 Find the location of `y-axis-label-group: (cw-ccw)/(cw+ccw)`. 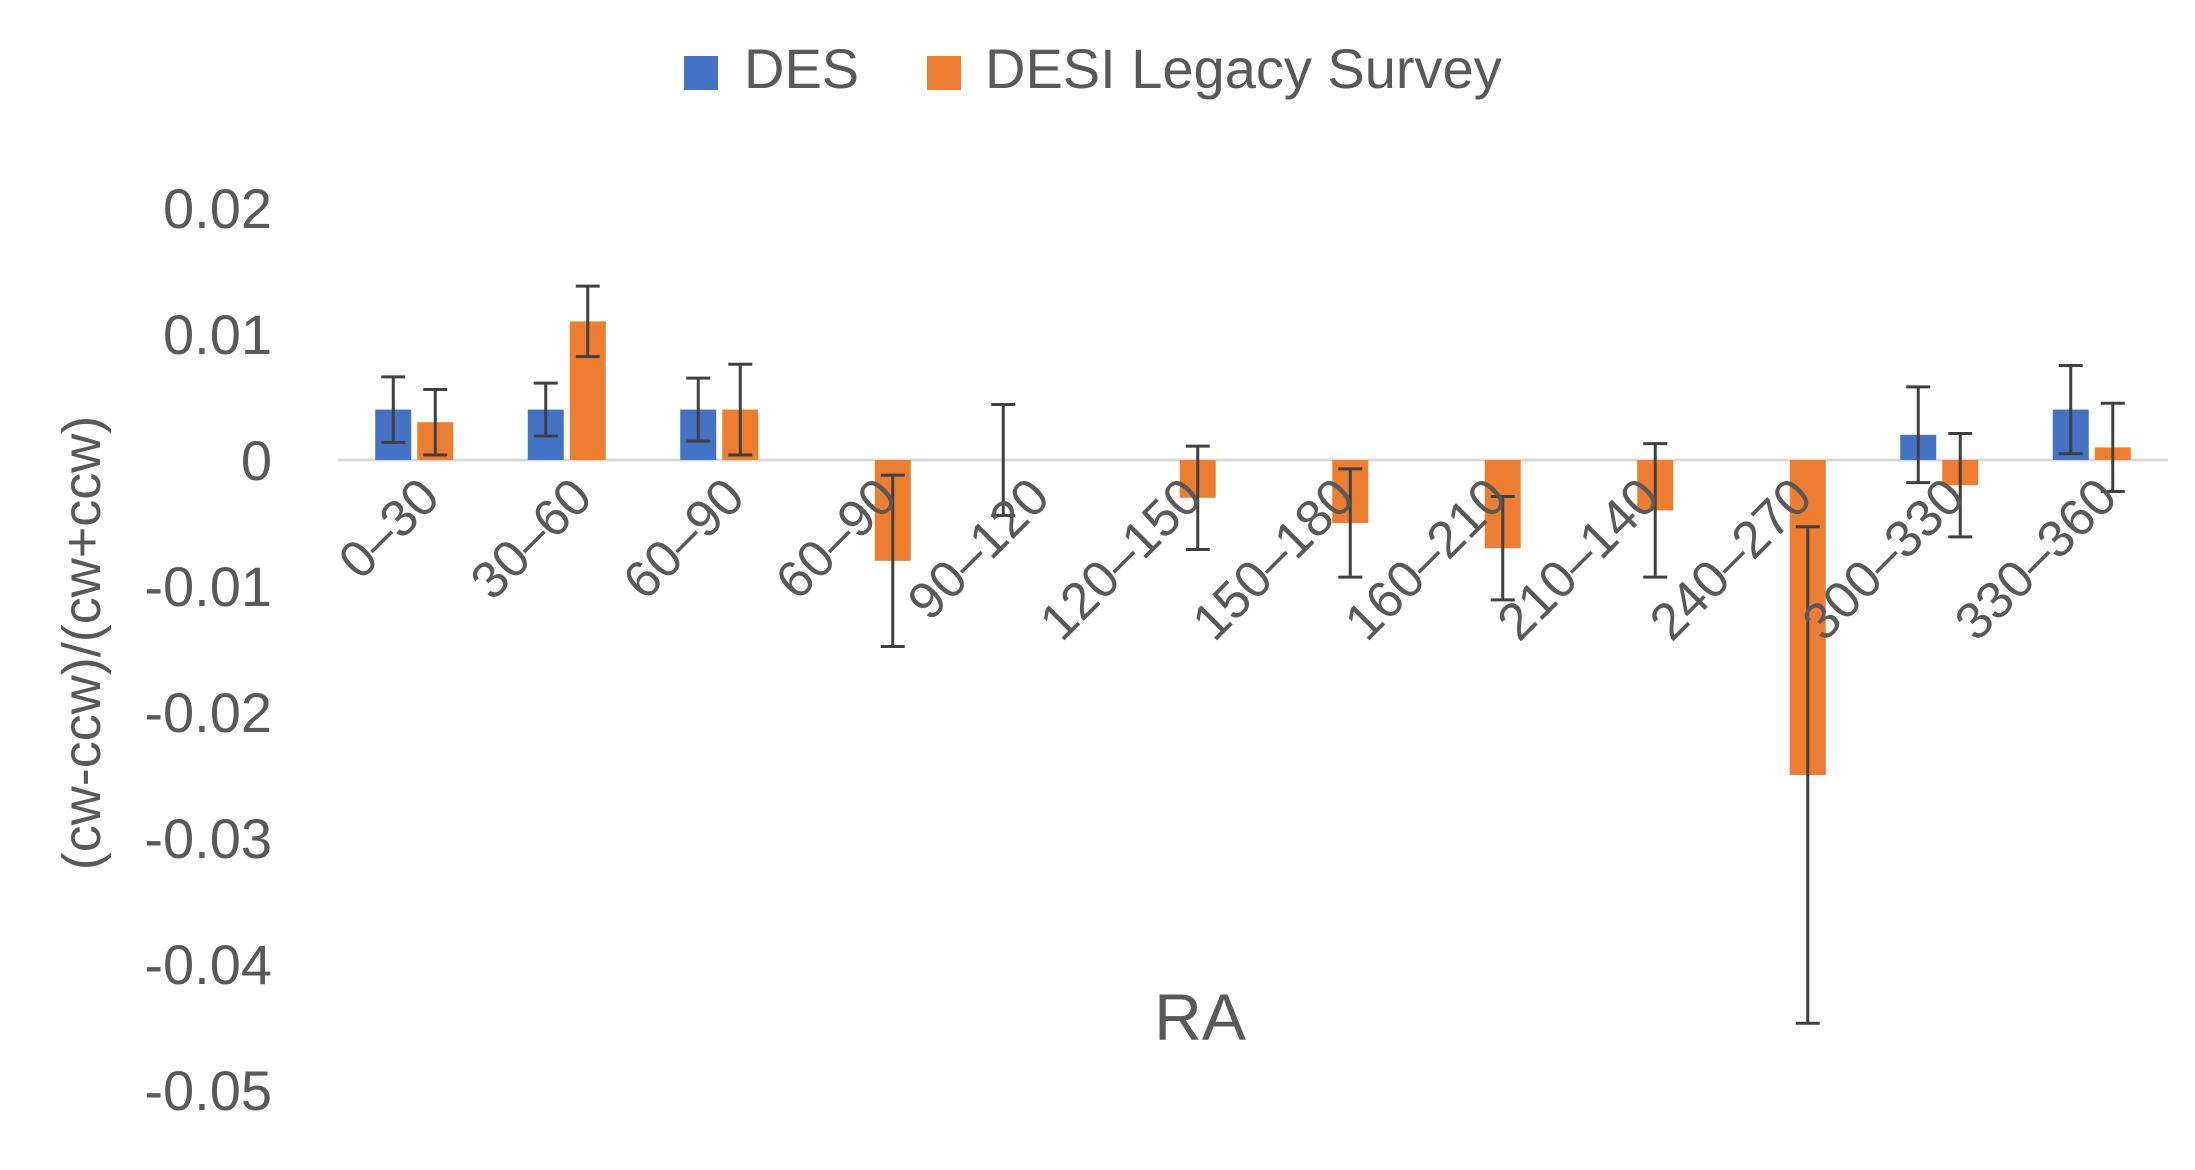

y-axis-label-group: (cw-ccw)/(cw+ccw) is located at coordinates (82, 643).